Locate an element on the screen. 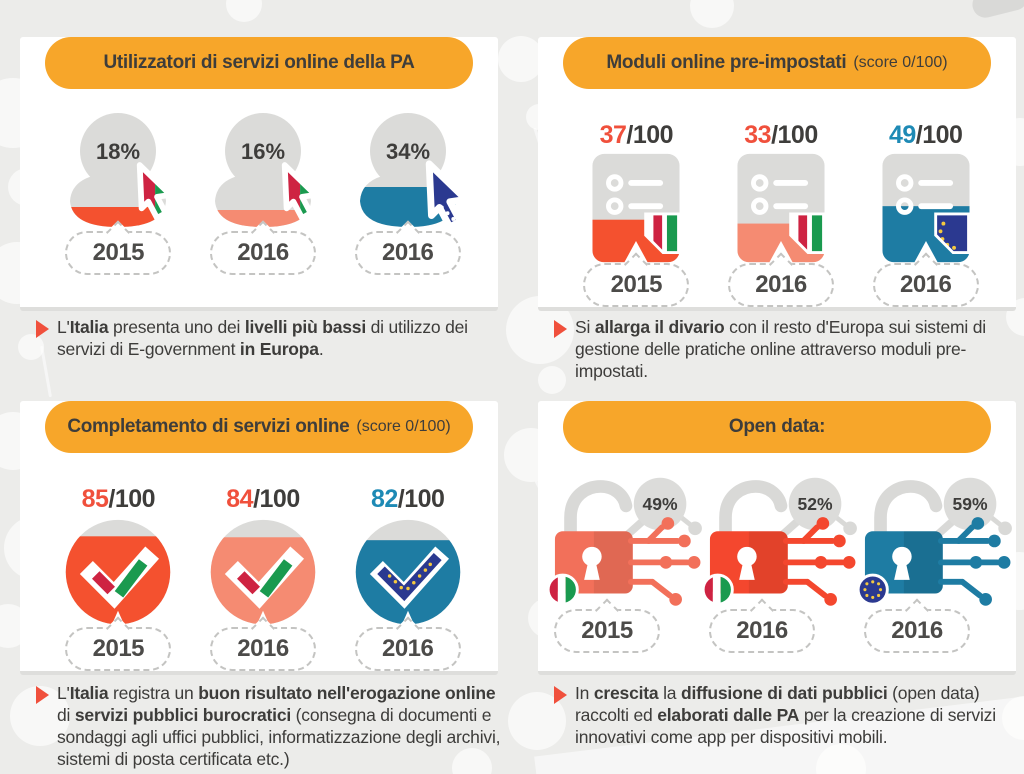 This screenshot has height=774, width=1024. panel-open-data-header: Open data: is located at coordinates (777, 427).